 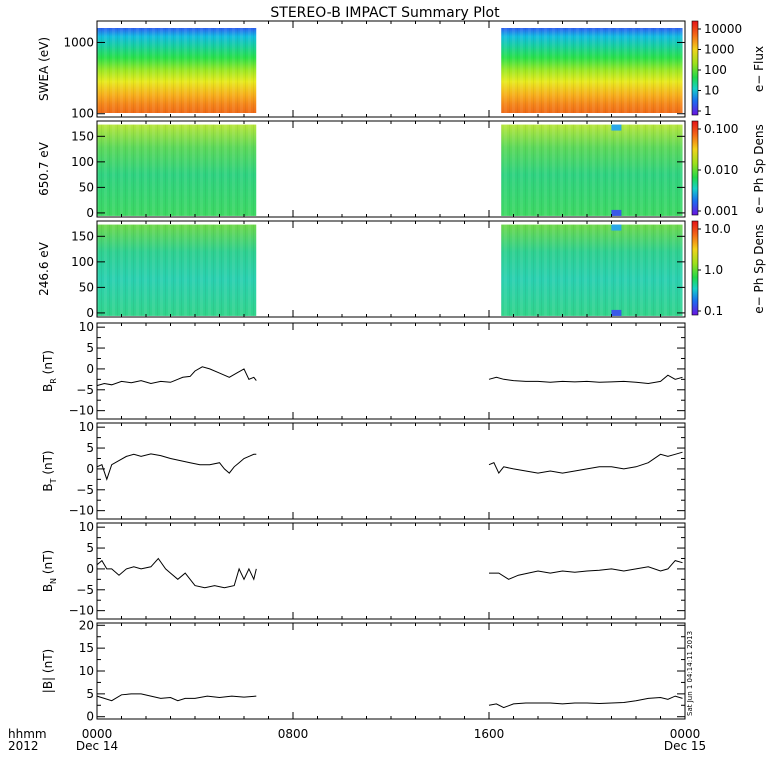 What do you see at coordinates (86, 648) in the screenshot?
I see `y-tick-label: 15` at bounding box center [86, 648].